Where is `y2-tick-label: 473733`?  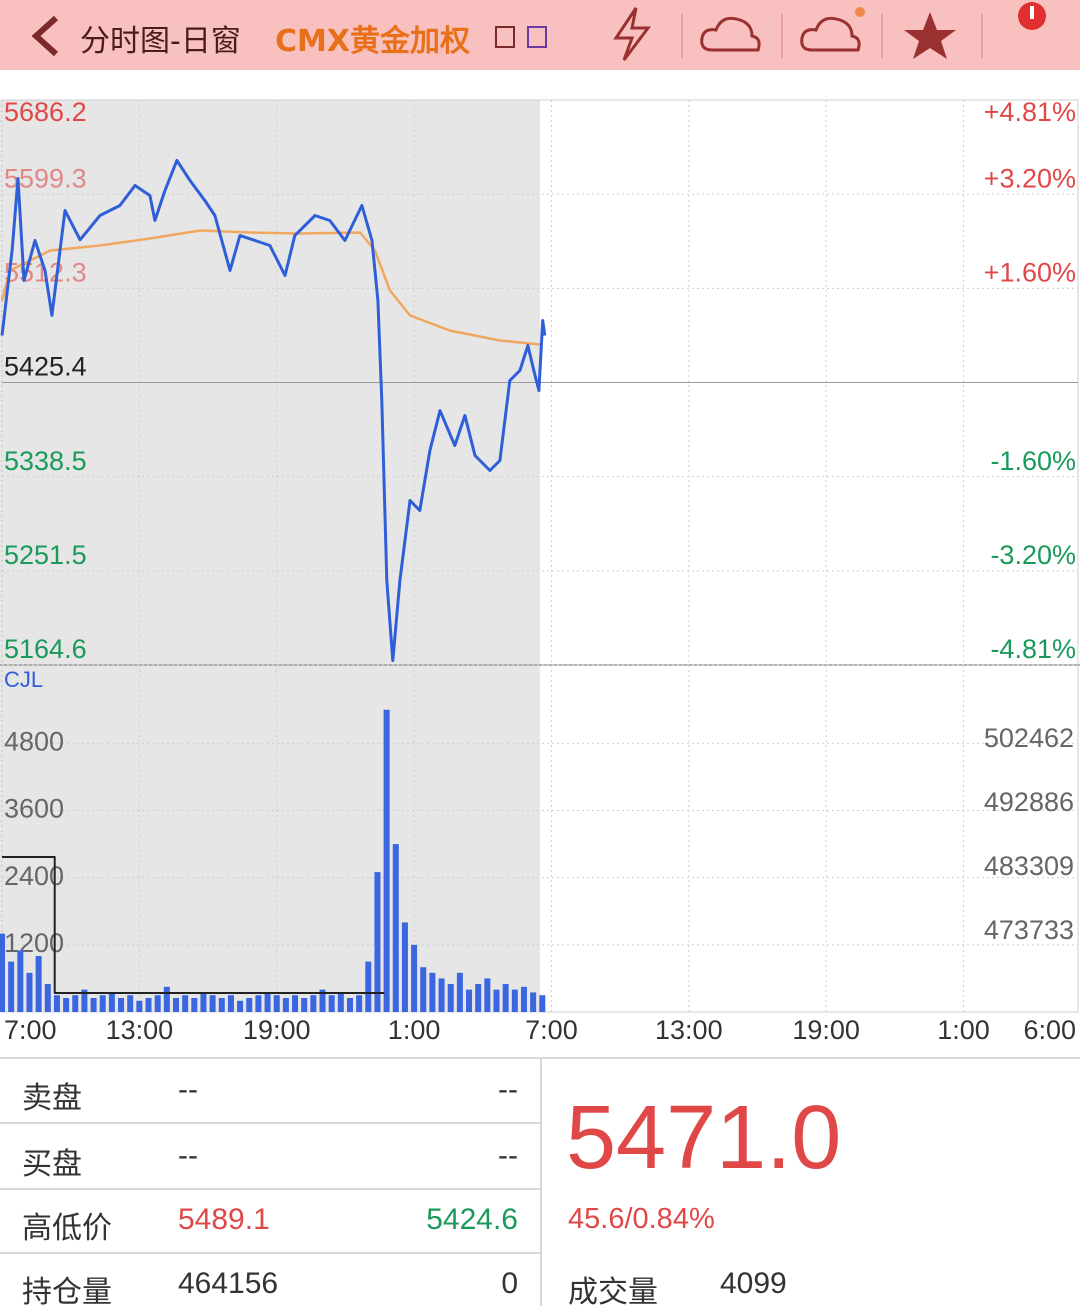
y2-tick-label: 473733 is located at coordinates (1029, 930).